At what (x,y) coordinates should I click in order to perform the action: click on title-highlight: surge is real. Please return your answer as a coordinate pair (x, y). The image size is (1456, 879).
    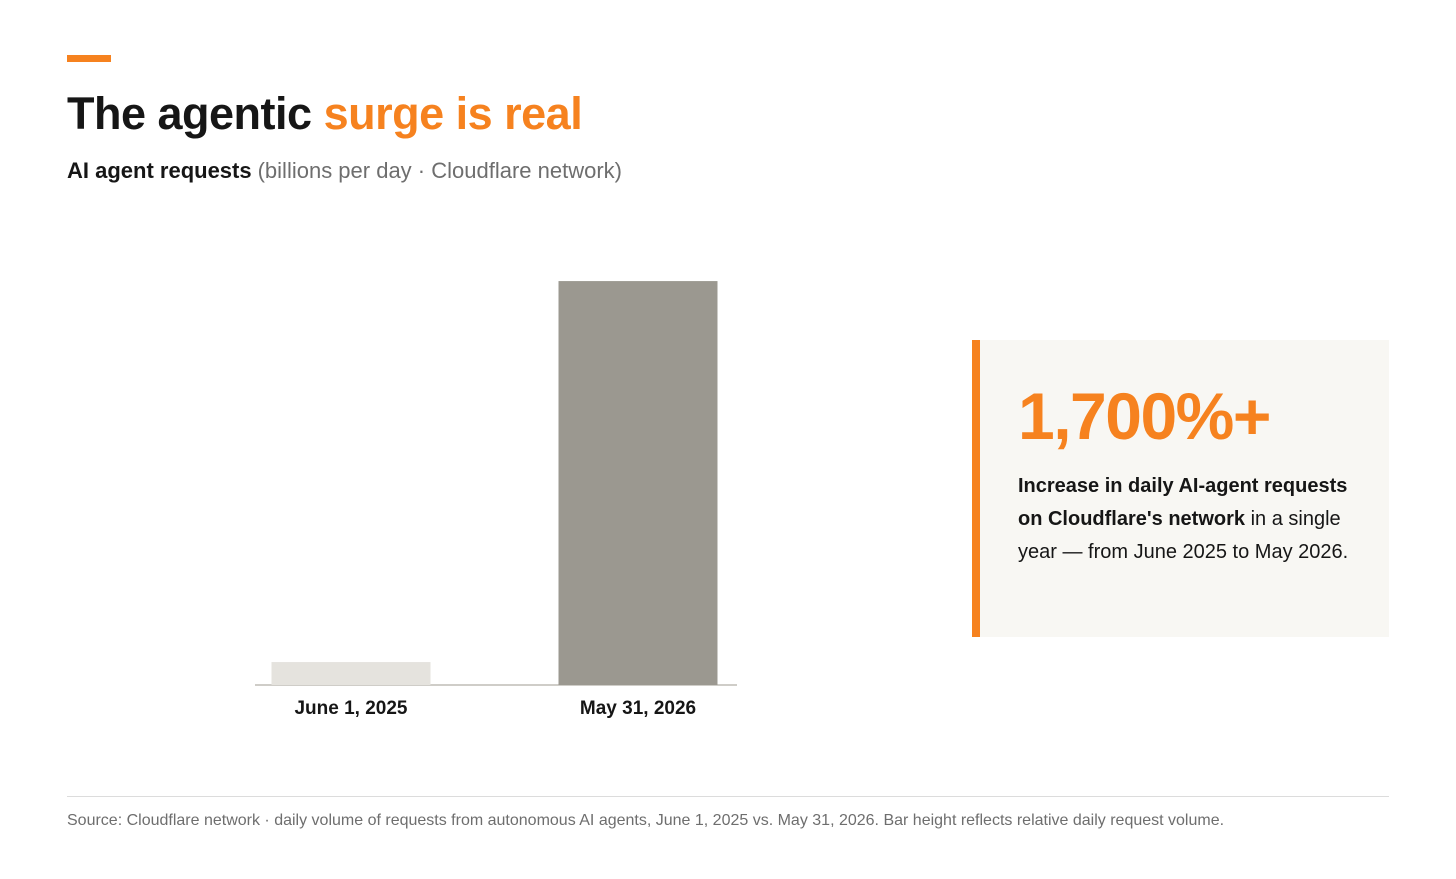
    Looking at the image, I should click on (453, 113).